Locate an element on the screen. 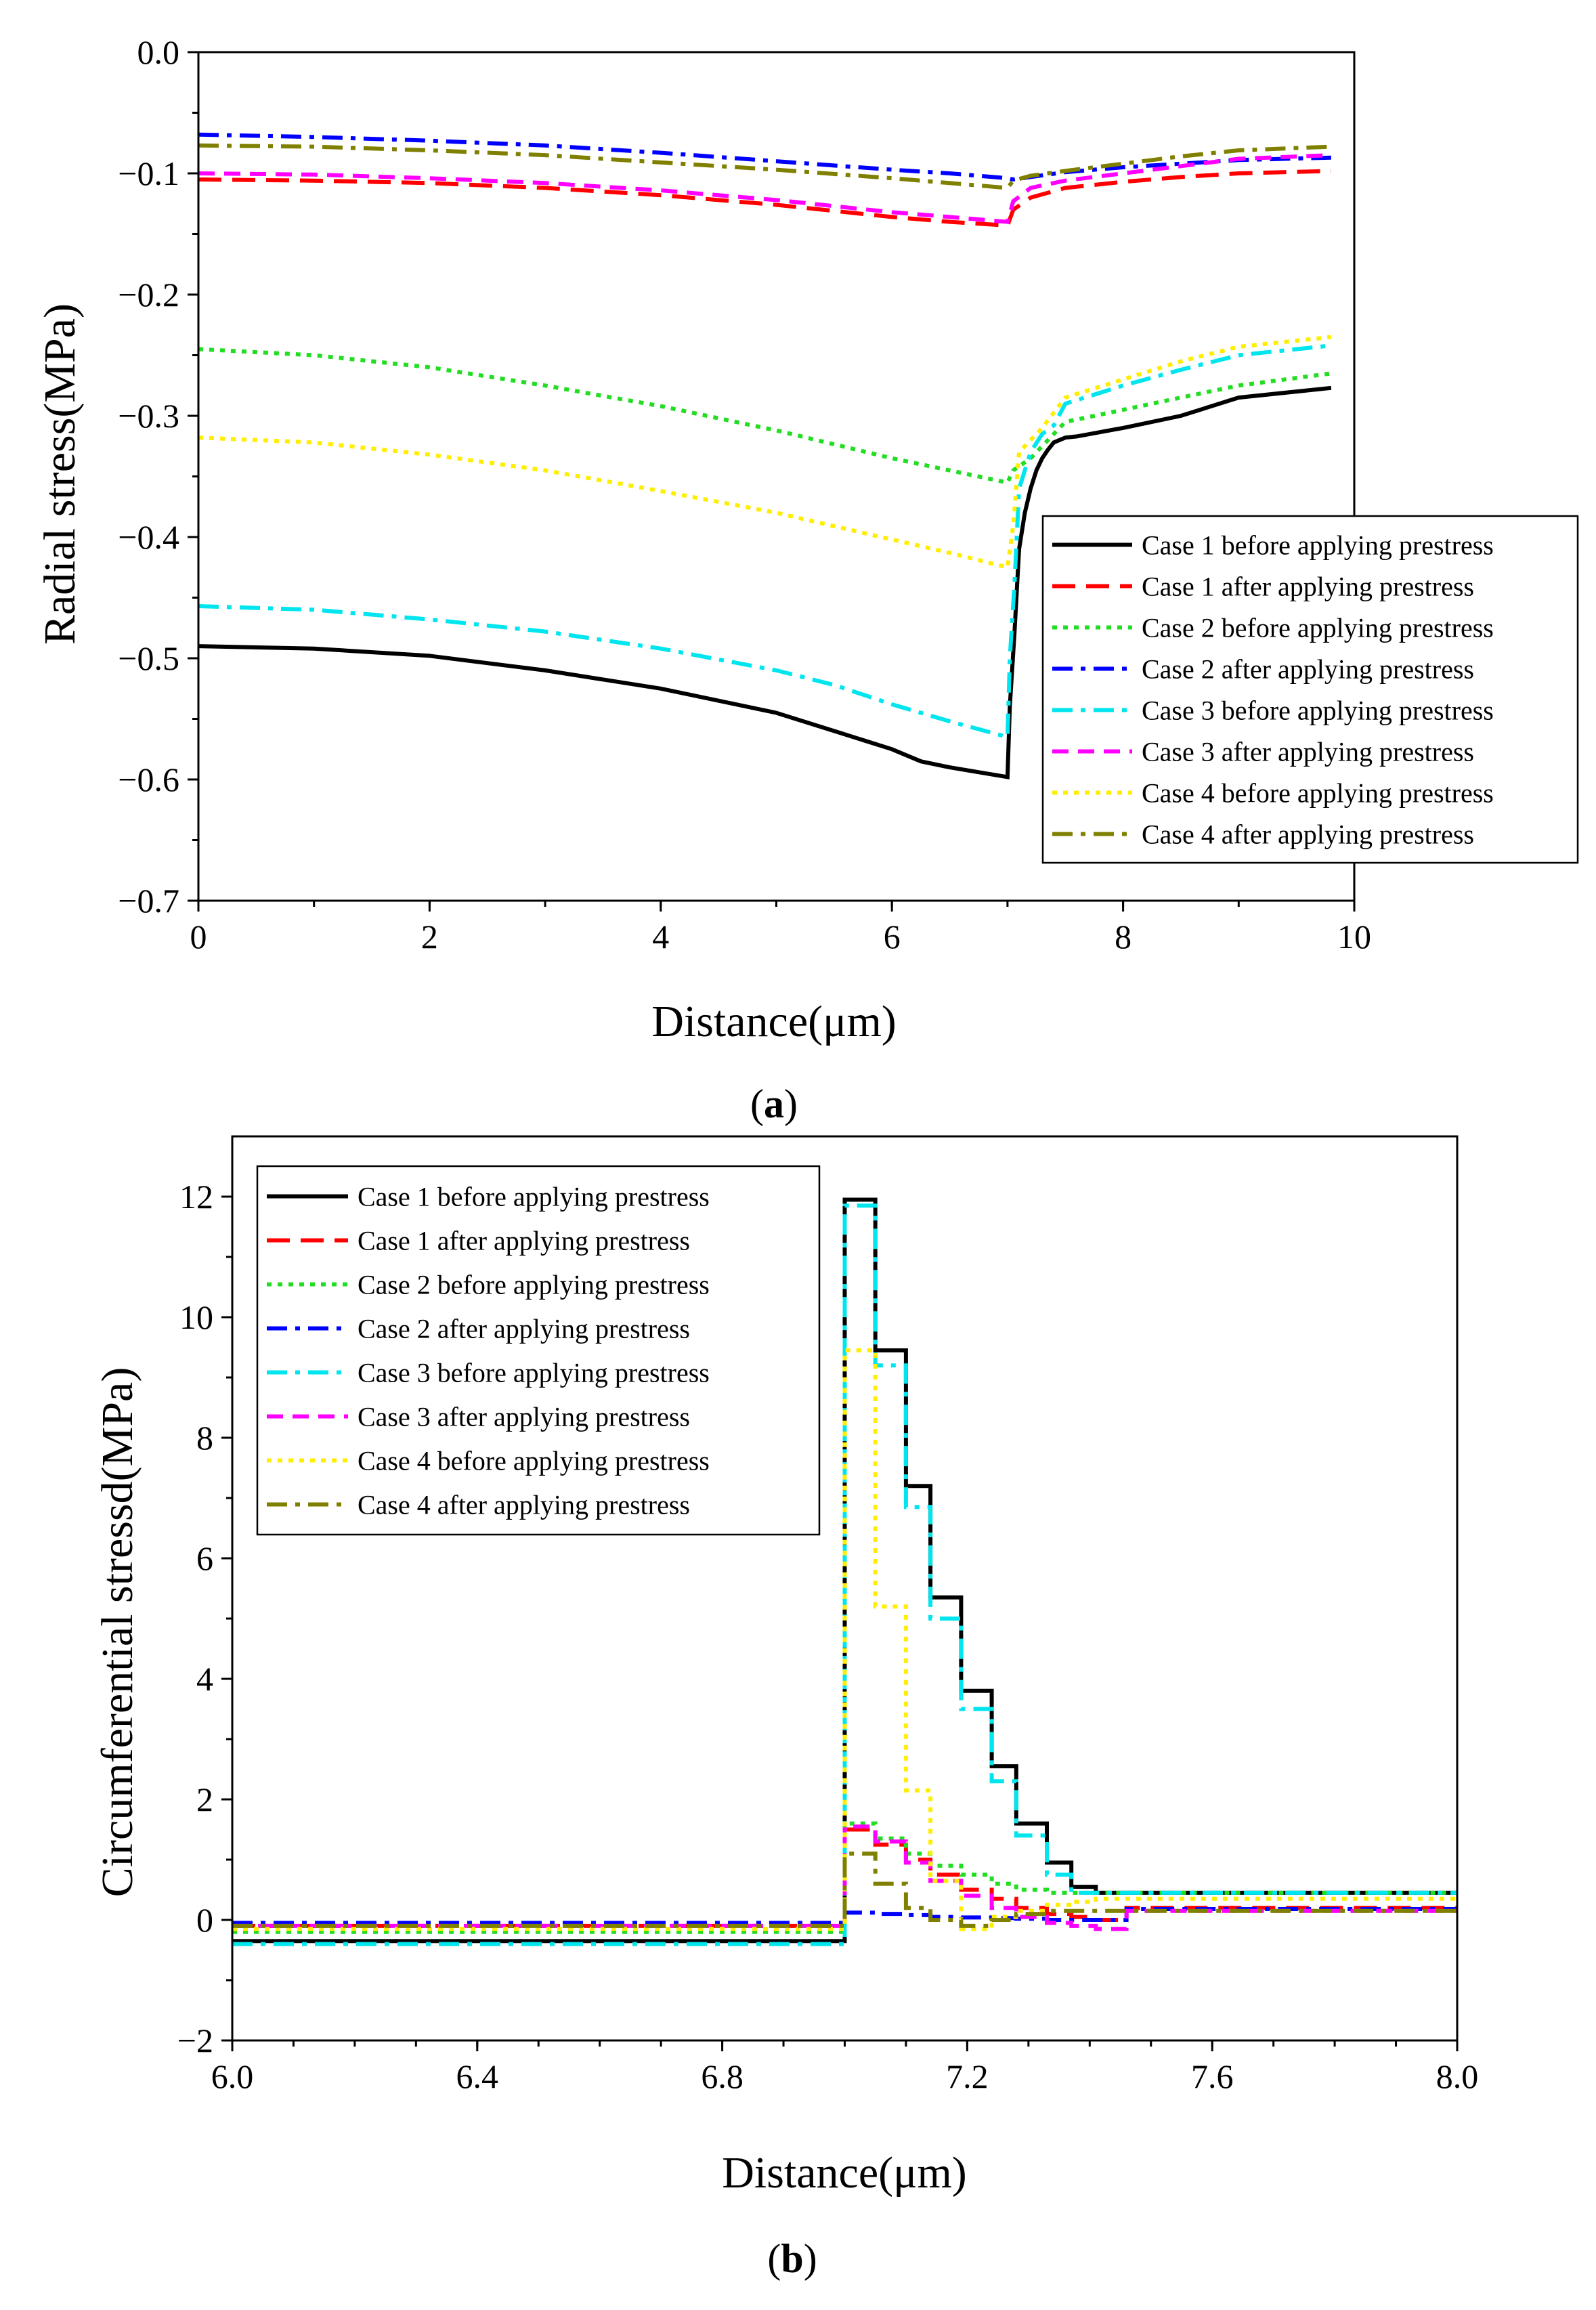 Image resolution: width=1596 pixels, height=2310 pixels. y-tick-label: −0.1 is located at coordinates (149, 173).